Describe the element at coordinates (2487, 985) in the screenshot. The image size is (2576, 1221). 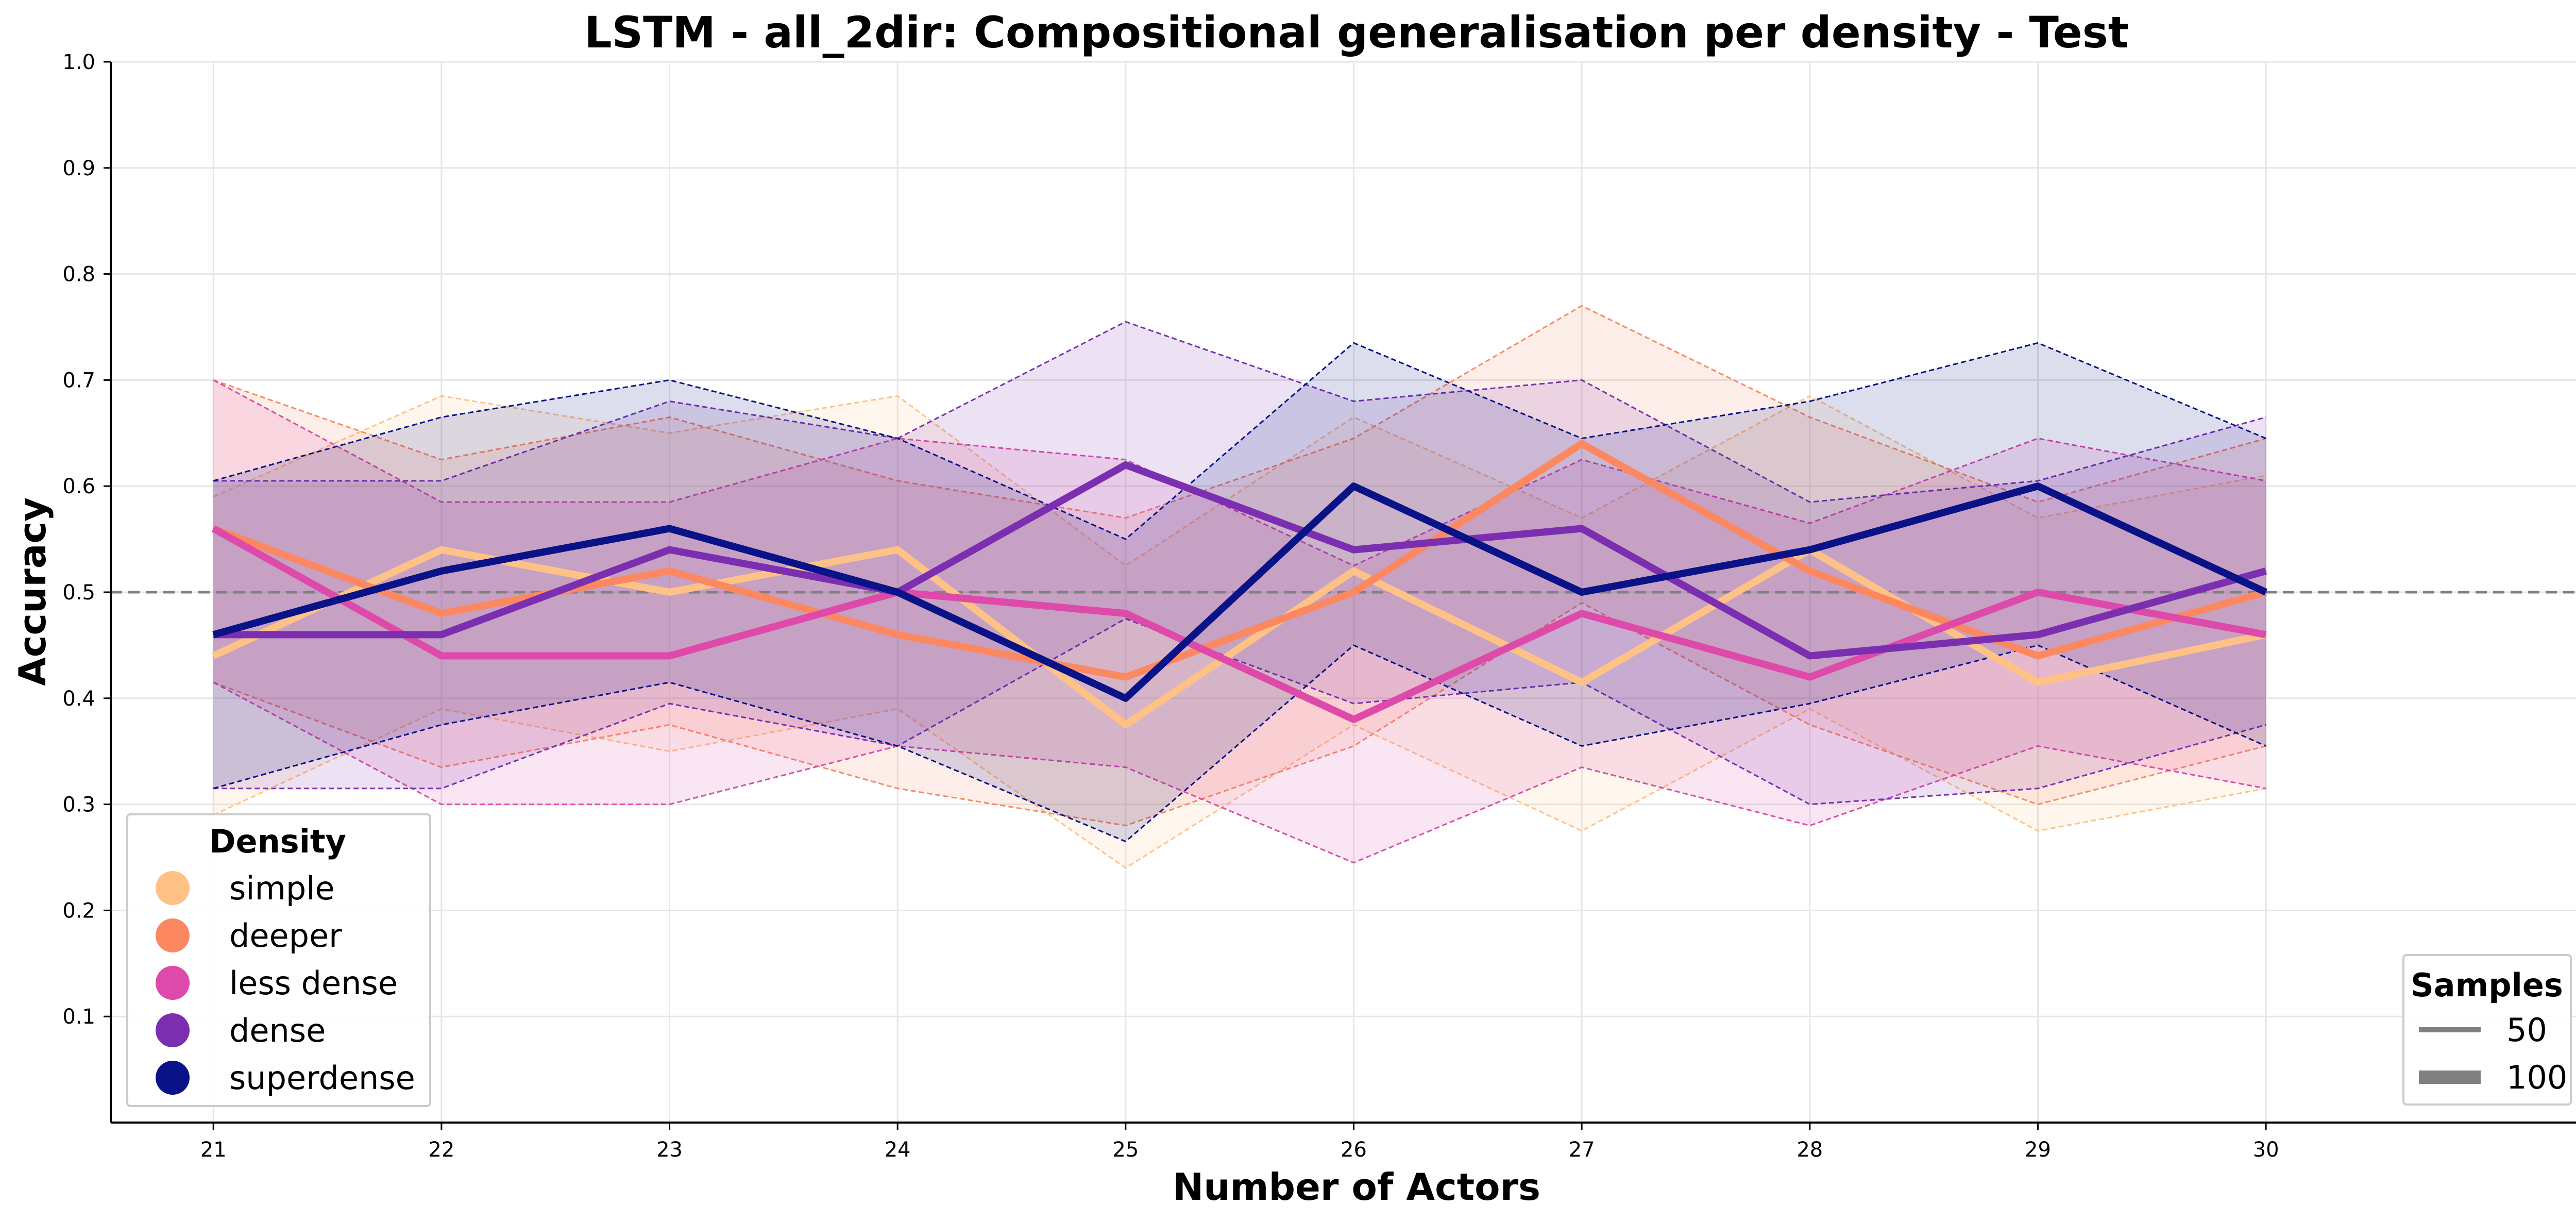
I see `samples-legend-title: Samples` at that location.